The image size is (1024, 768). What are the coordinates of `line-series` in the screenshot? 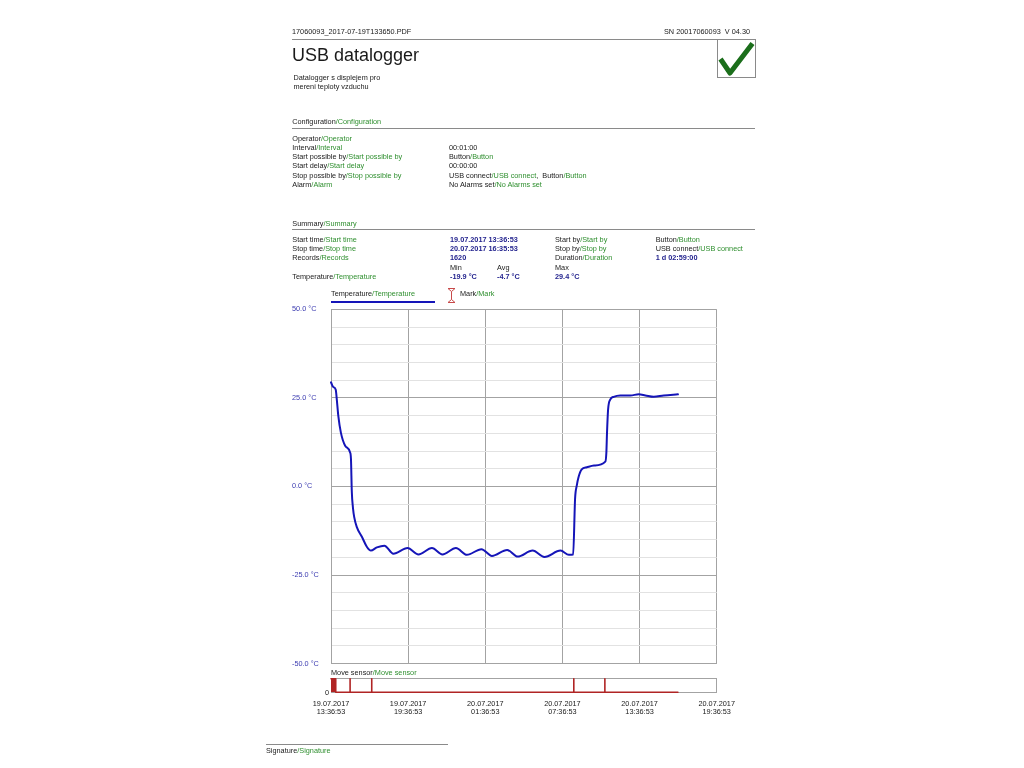 It's located at (504, 469).